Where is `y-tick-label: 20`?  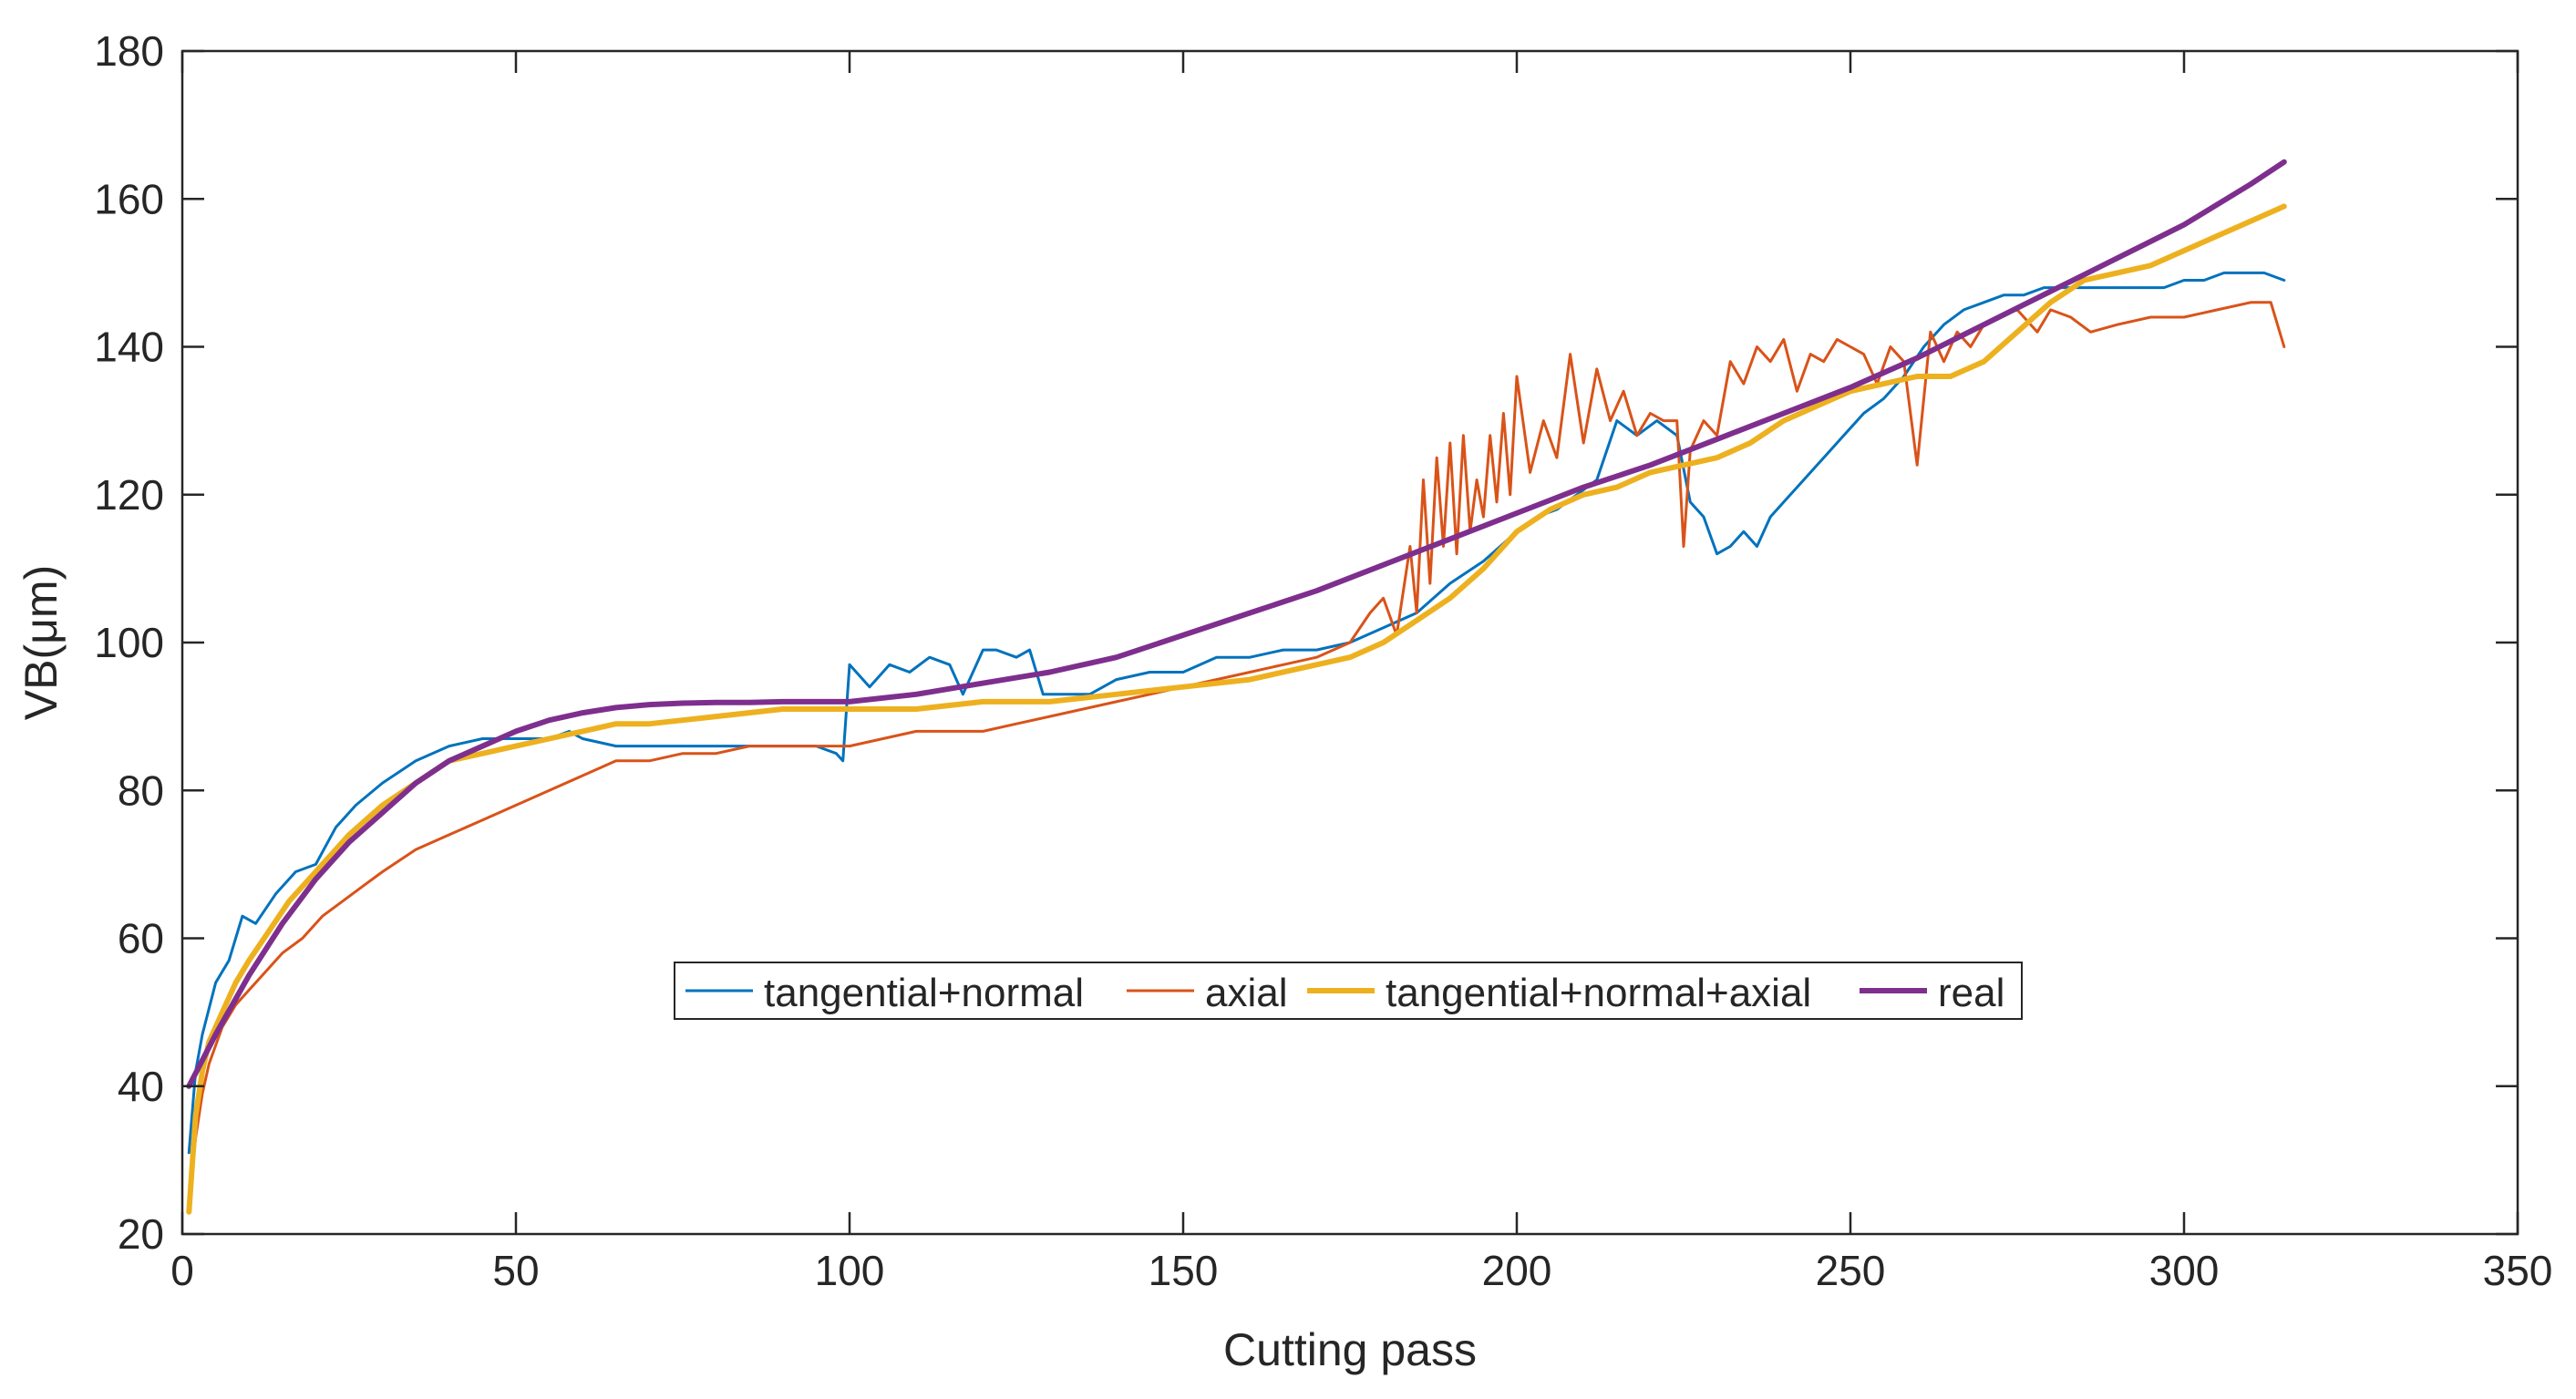
y-tick-label: 20 is located at coordinates (141, 1234).